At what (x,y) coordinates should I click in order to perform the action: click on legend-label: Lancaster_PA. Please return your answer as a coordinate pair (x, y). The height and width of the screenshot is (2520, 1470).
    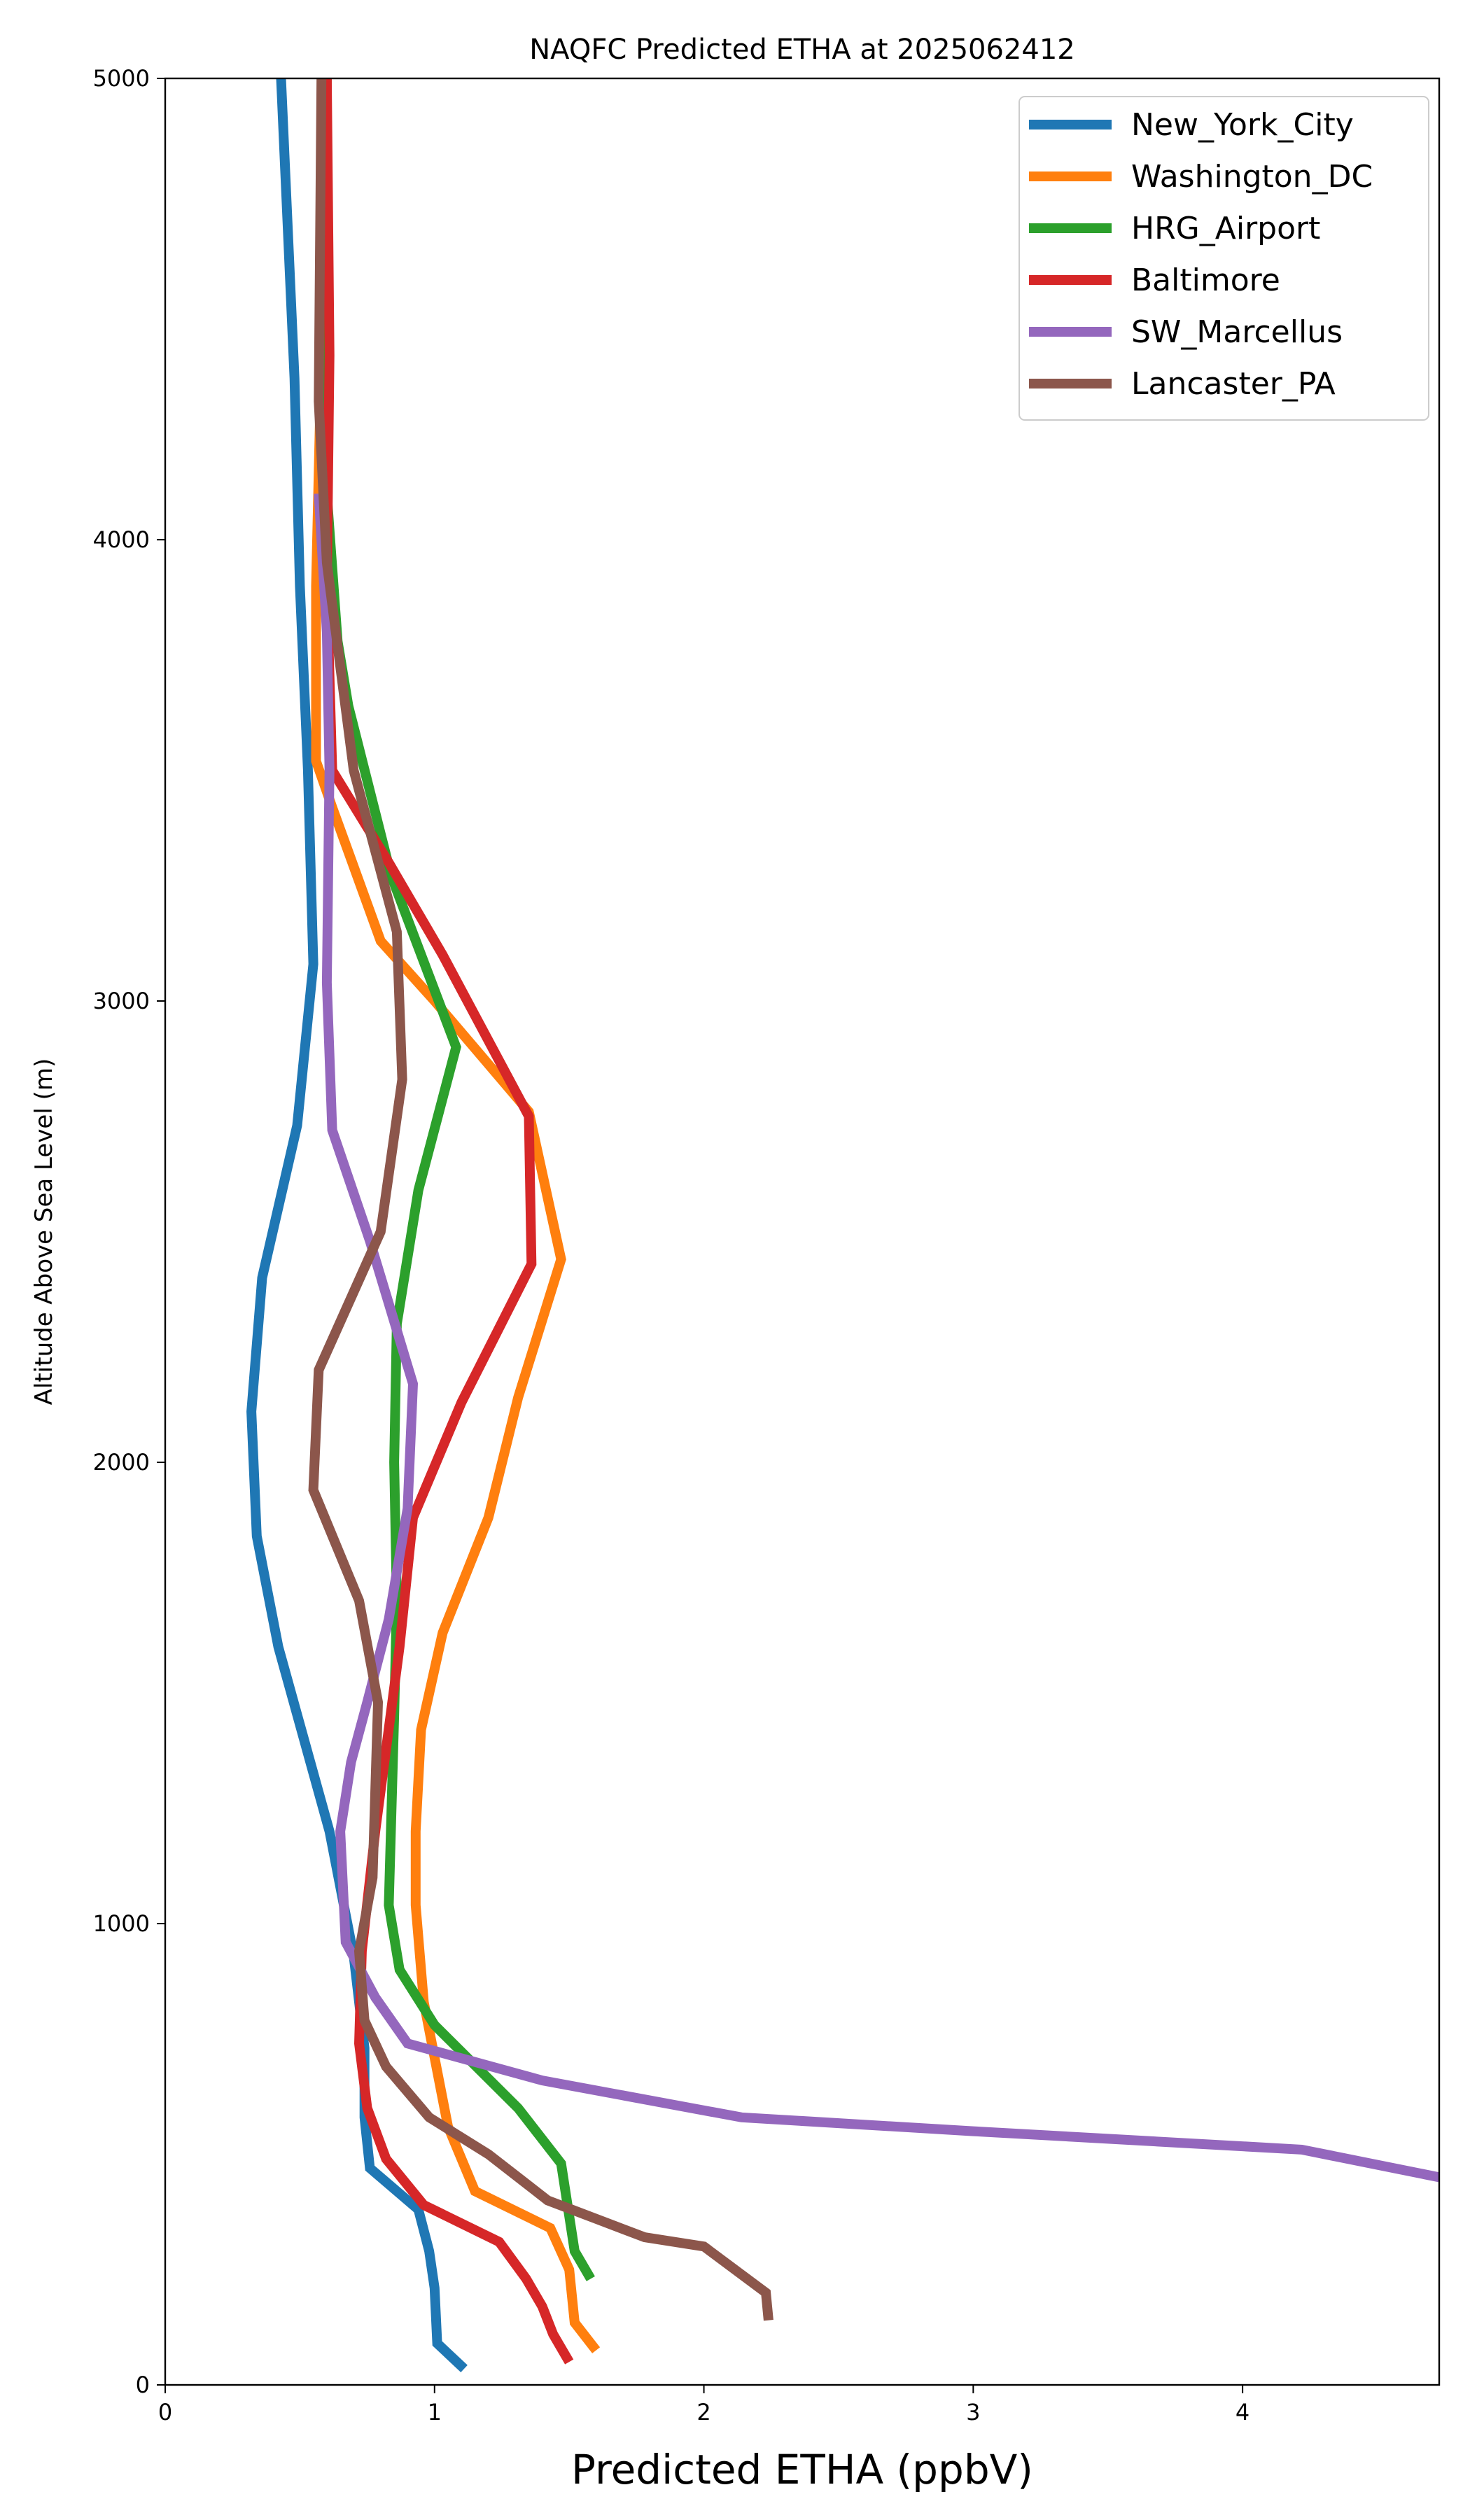
    Looking at the image, I should click on (1233, 384).